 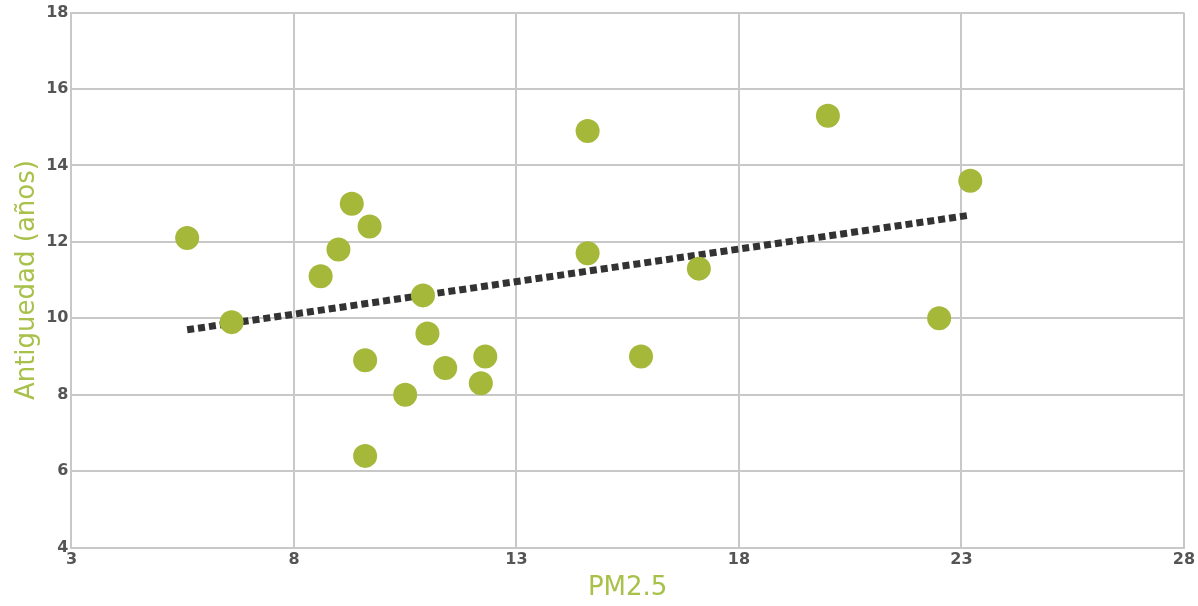 I want to click on y-tick-label: 12, so click(x=57, y=241).